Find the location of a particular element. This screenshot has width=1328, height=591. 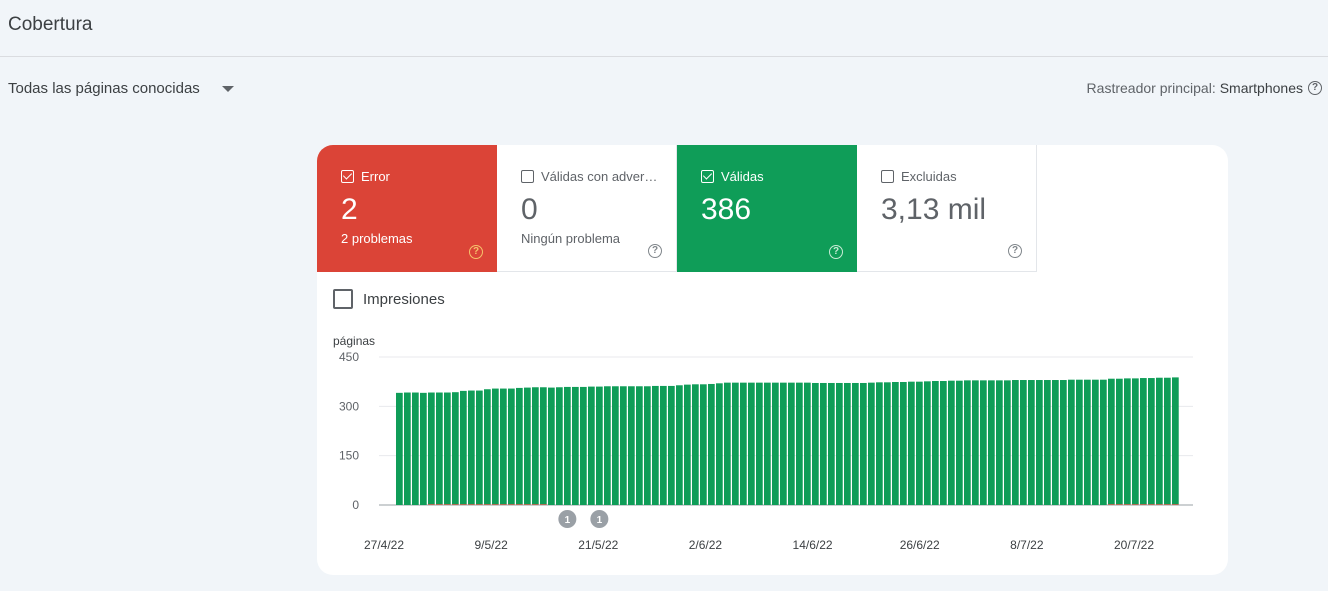

tile-excluded: Excluidas 3,13 mil ? is located at coordinates (947, 208).